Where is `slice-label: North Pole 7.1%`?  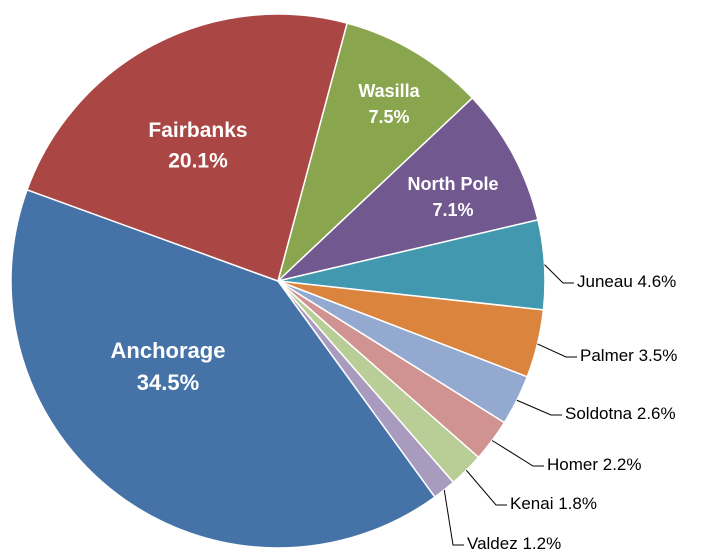 slice-label: North Pole 7.1% is located at coordinates (452, 197).